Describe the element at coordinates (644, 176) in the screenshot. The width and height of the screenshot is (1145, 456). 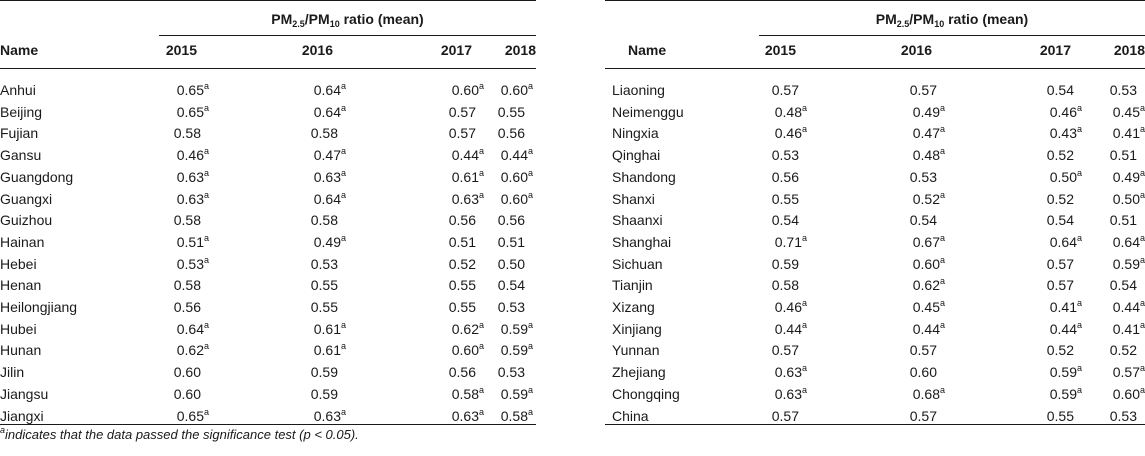
I see `row-name: Shandong` at that location.